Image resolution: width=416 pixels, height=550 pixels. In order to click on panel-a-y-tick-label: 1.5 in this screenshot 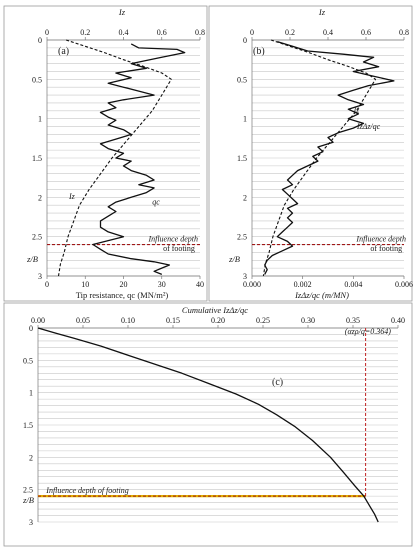, I will do `click(37, 158)`.